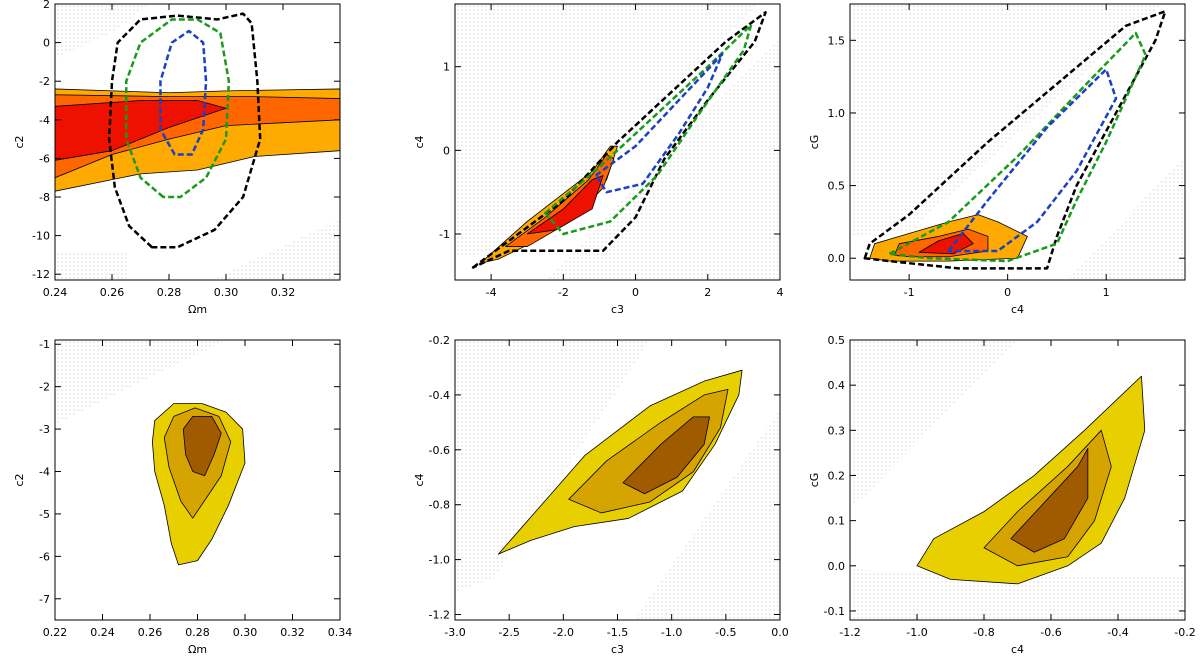 The image size is (1200, 660). I want to click on y-axis-label: c2, so click(19, 141).